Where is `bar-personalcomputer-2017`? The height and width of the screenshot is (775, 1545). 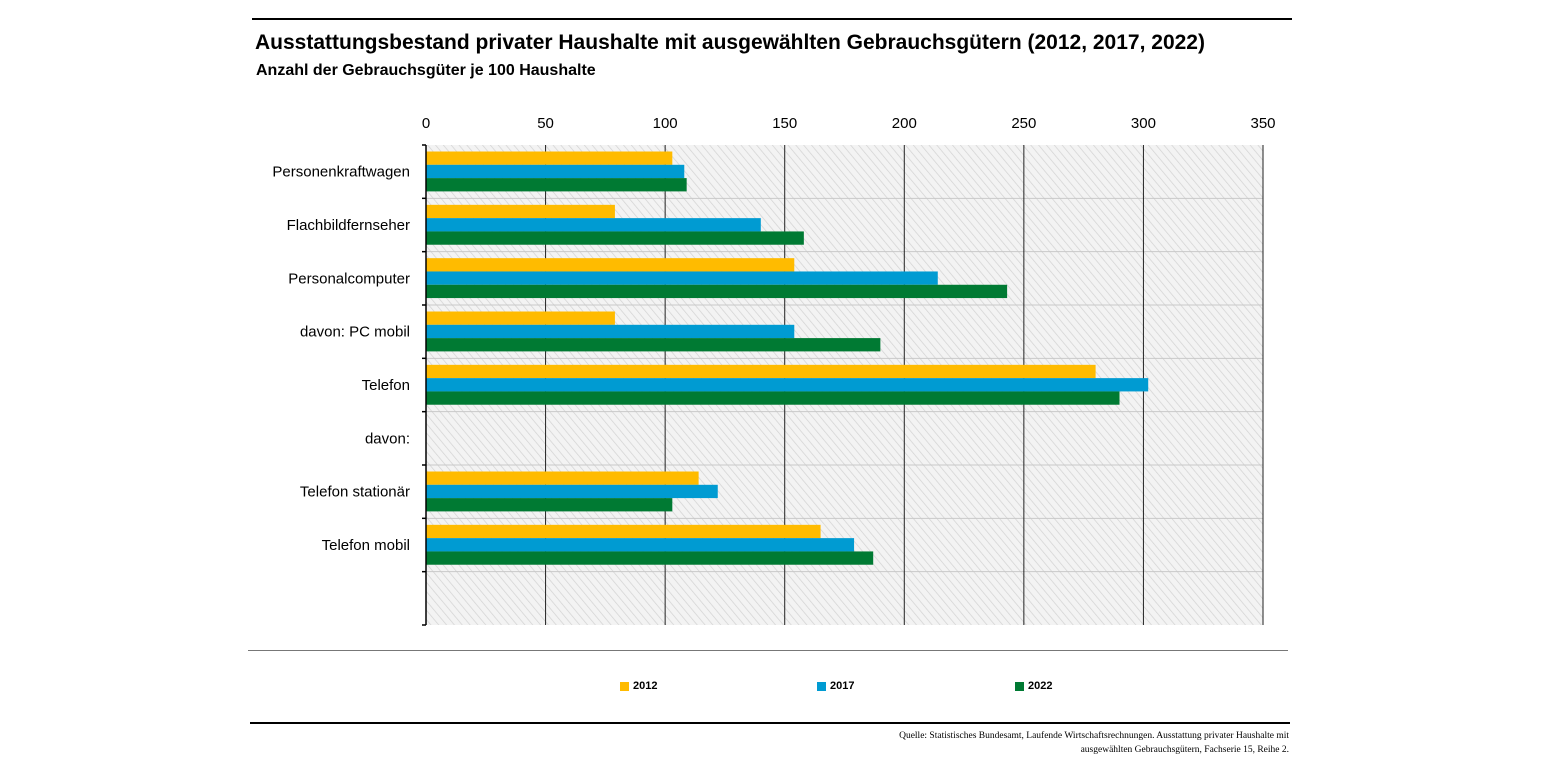 bar-personalcomputer-2017 is located at coordinates (682, 278).